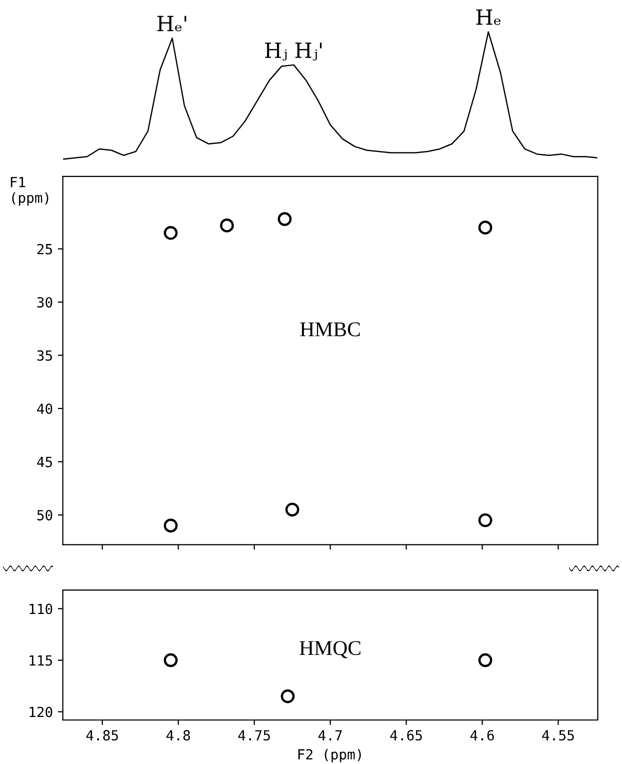 This screenshot has width=622, height=764. What do you see at coordinates (558, 735) in the screenshot?
I see `x-tick-label: 4.55` at bounding box center [558, 735].